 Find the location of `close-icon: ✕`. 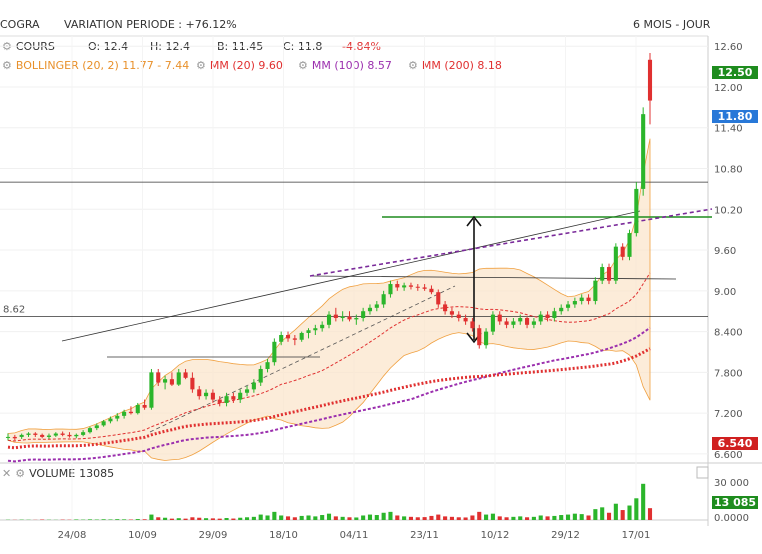

close-icon: ✕ is located at coordinates (7, 473).